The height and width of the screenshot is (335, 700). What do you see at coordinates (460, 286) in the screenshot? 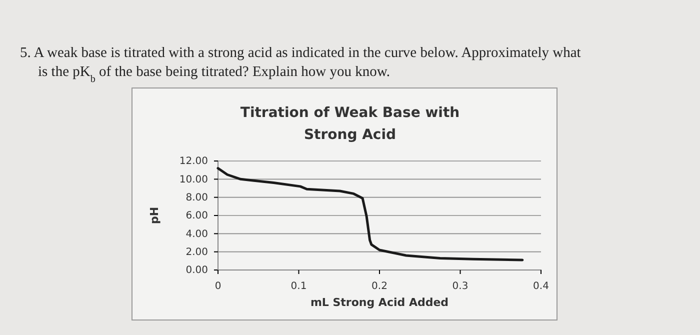
I see `x-tick-label: 0.3` at bounding box center [460, 286].